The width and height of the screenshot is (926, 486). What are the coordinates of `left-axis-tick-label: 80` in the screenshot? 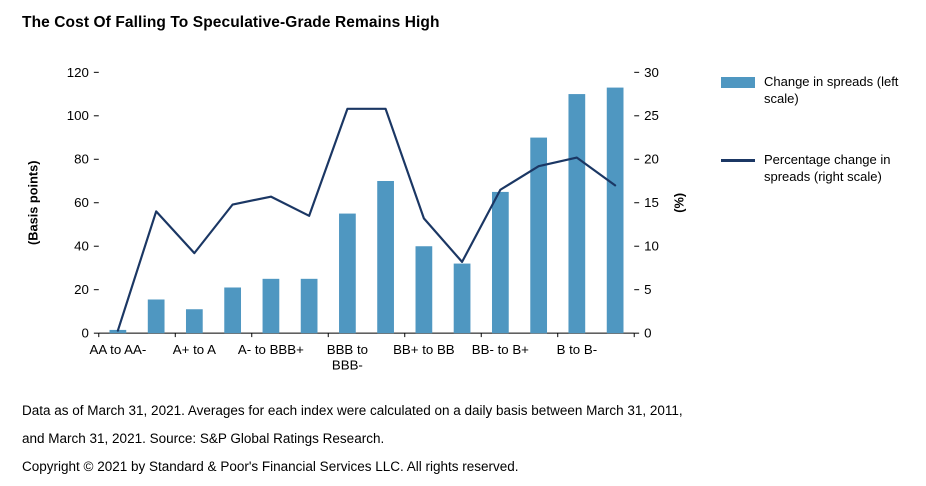 It's located at (81, 159).